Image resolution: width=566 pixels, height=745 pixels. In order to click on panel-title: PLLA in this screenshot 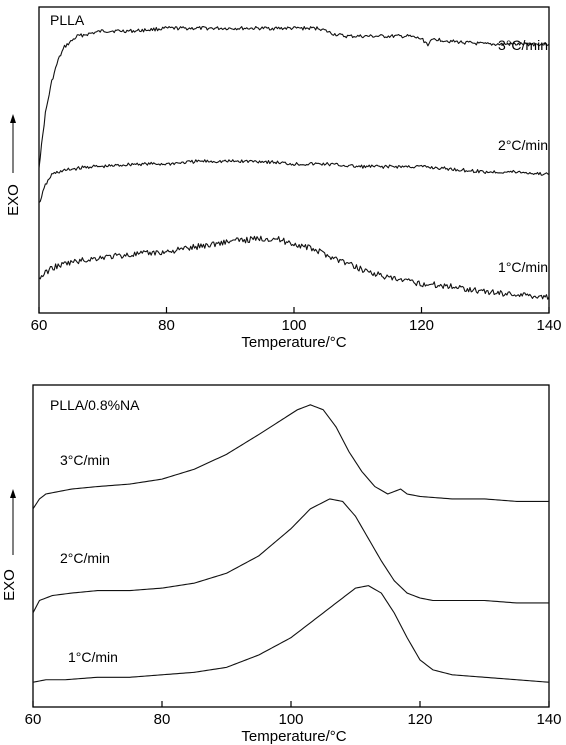, I will do `click(67, 20)`.